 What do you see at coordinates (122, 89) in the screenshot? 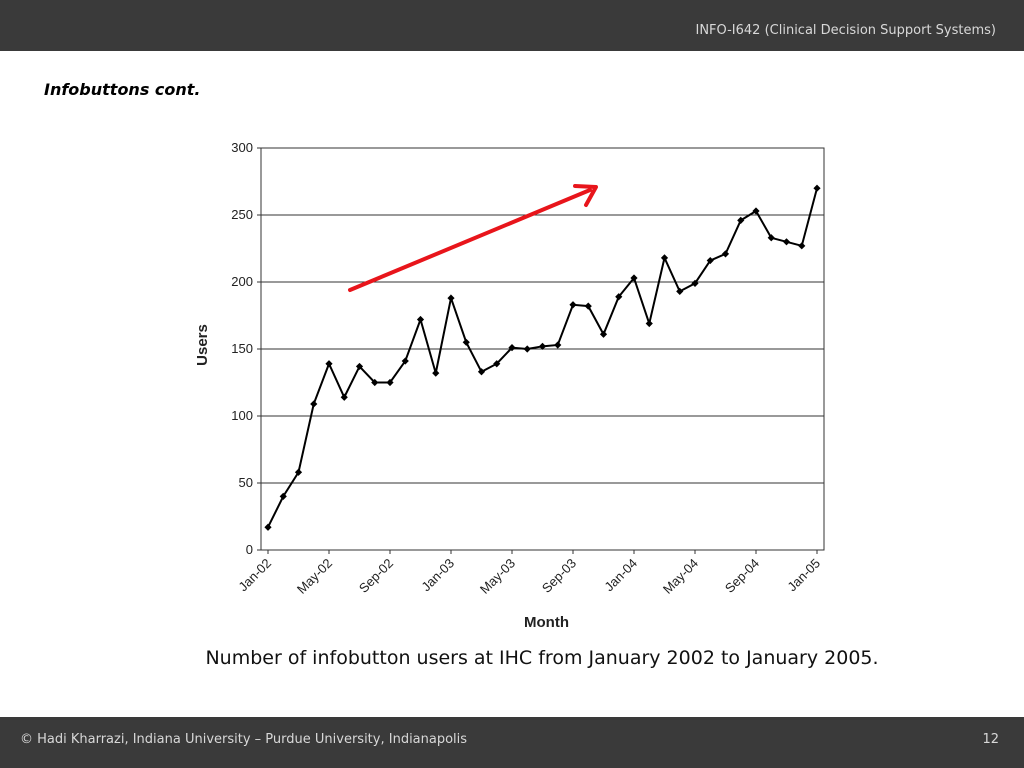
I see `slide-title: Infobuttons cont.` at bounding box center [122, 89].